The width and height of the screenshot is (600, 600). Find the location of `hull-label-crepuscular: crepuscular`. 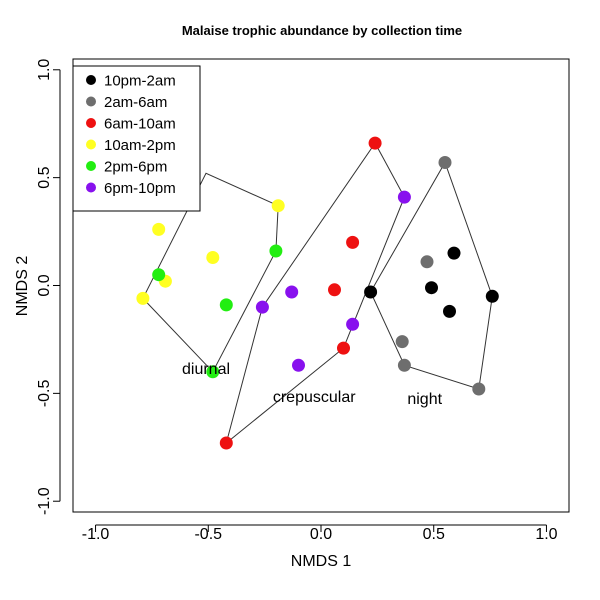

hull-label-crepuscular: crepuscular is located at coordinates (314, 397).